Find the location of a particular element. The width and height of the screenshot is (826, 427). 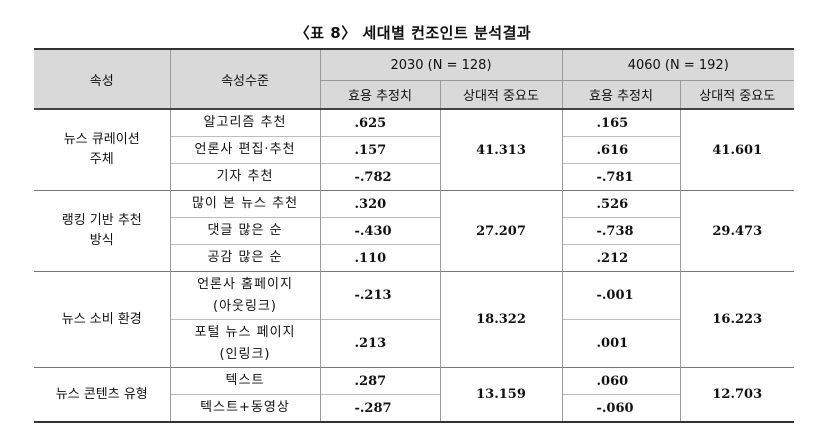

attribute-level-cell: 알고리즘 추천 is located at coordinates (244, 122).